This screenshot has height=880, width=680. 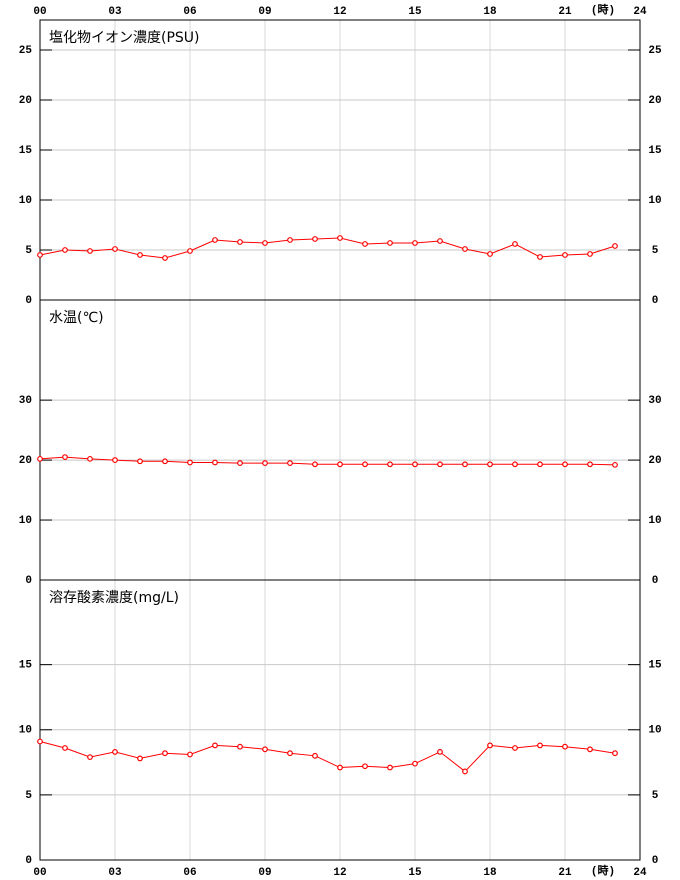 I want to click on y-tick-label-right: 15, so click(x=655, y=666).